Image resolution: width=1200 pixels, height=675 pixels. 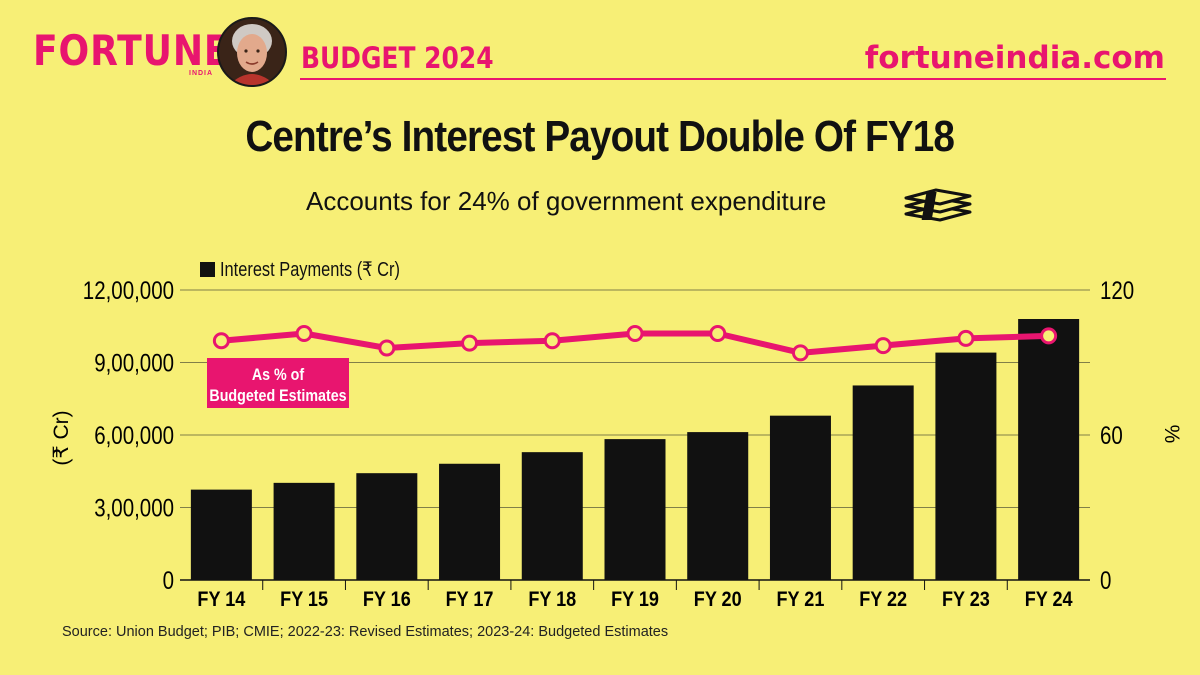 What do you see at coordinates (221, 600) in the screenshot?
I see `x-tick-label: FY 14` at bounding box center [221, 600].